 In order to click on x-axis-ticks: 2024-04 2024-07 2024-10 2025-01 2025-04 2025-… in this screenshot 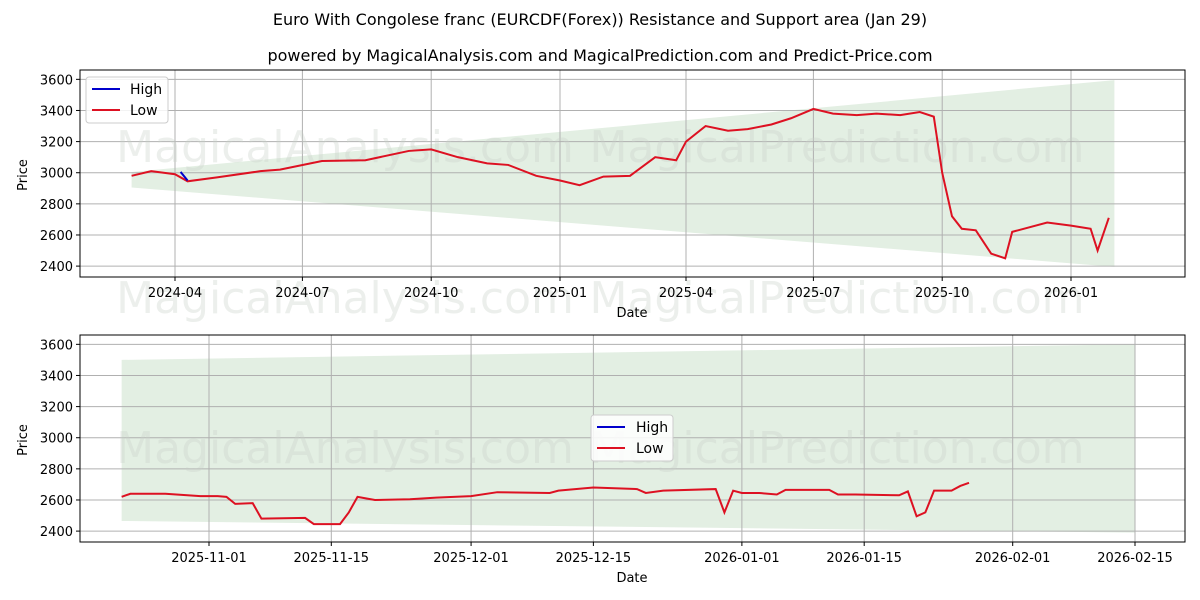, I will do `click(623, 289)`.